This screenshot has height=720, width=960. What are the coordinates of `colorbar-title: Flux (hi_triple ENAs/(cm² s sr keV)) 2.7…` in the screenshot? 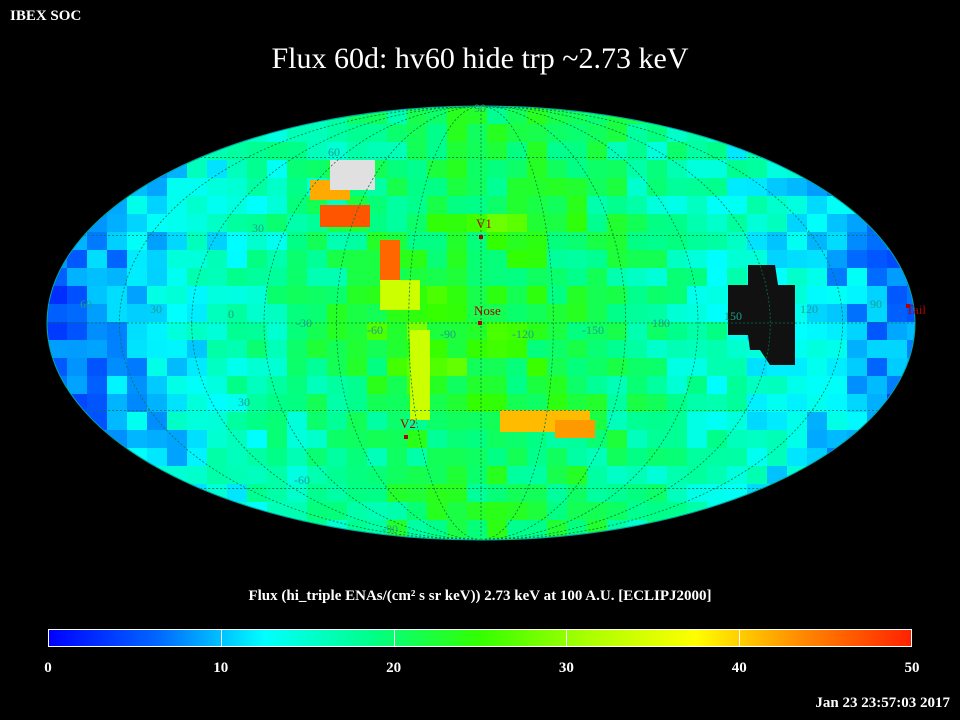 It's located at (480, 596).